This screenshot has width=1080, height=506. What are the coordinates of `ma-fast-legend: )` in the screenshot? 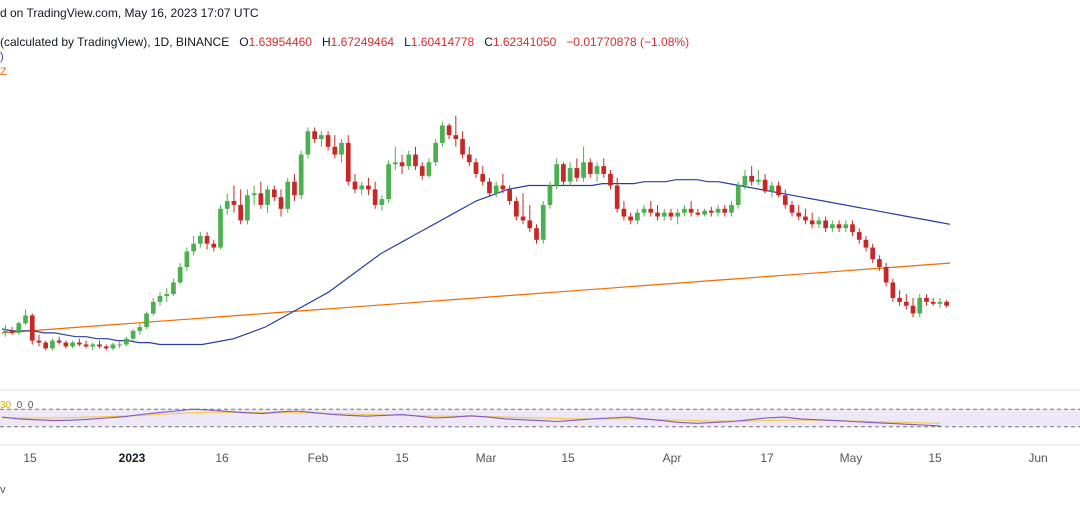 It's located at (2, 57).